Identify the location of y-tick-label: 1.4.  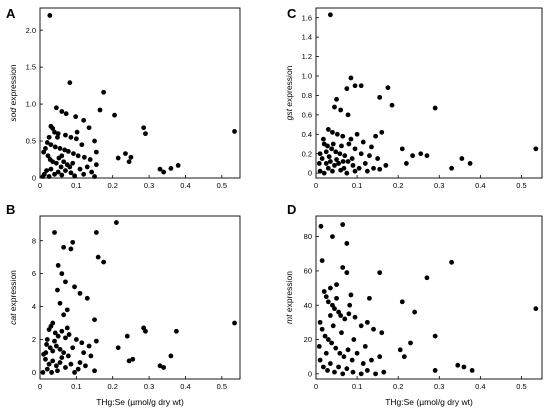
(307, 37).